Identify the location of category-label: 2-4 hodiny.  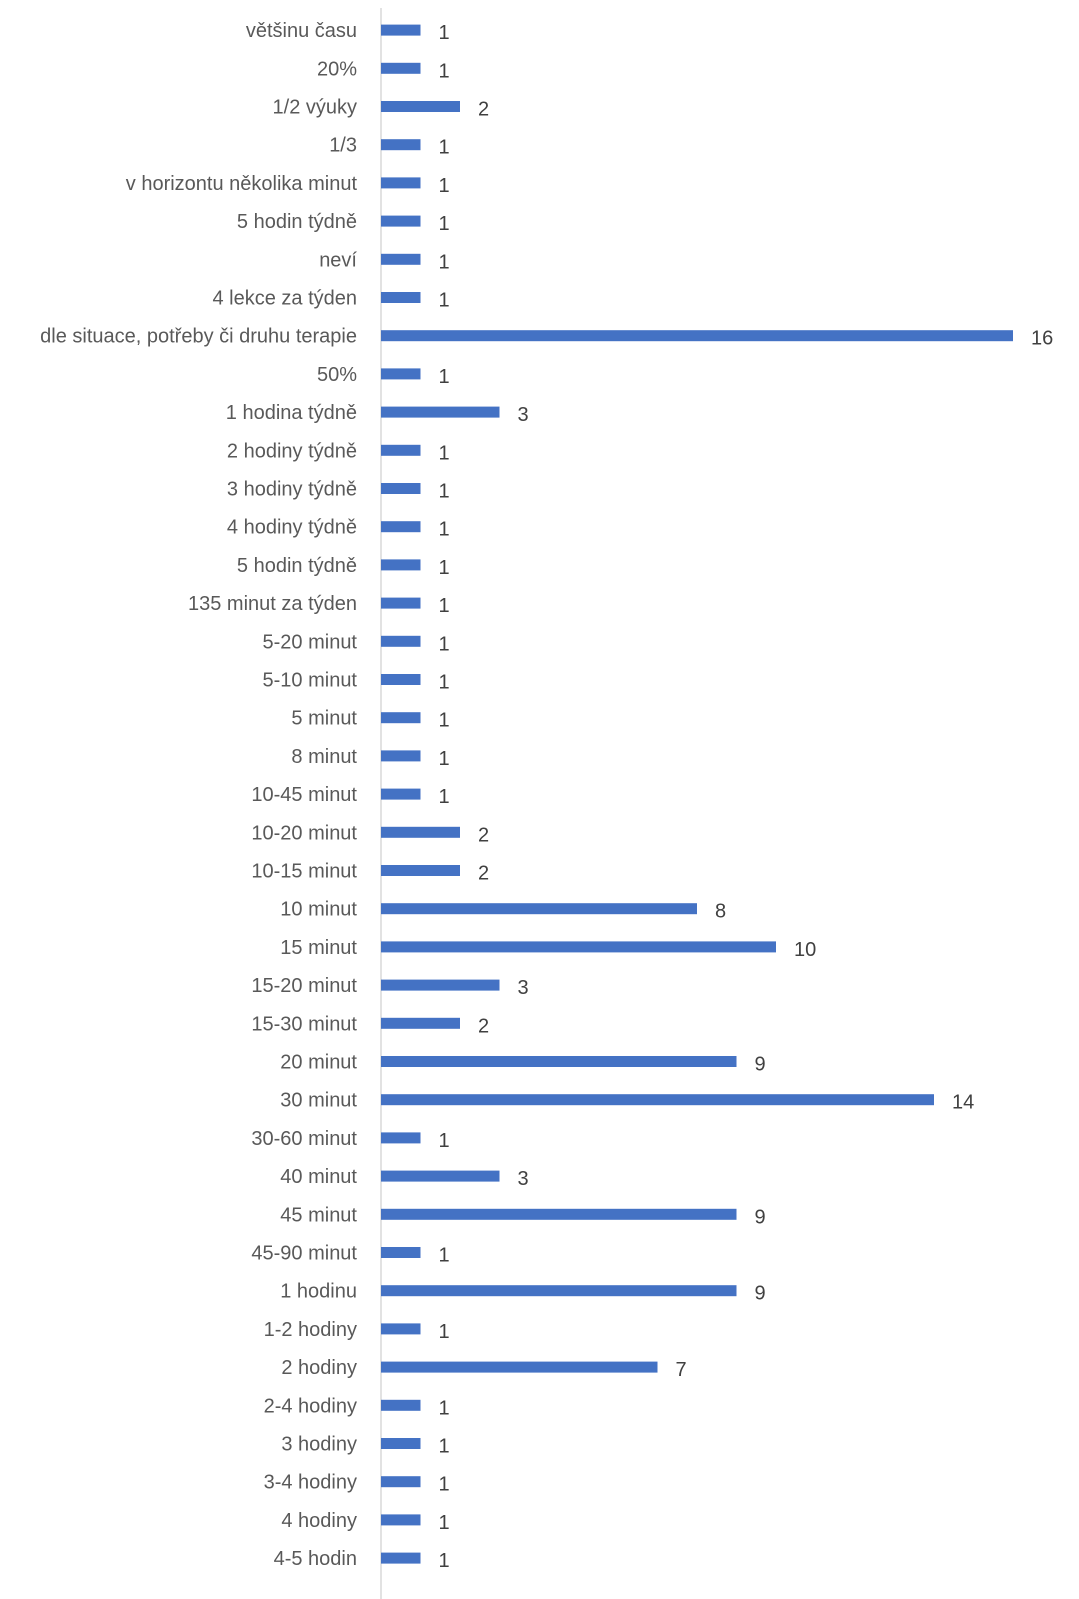
(310, 1406).